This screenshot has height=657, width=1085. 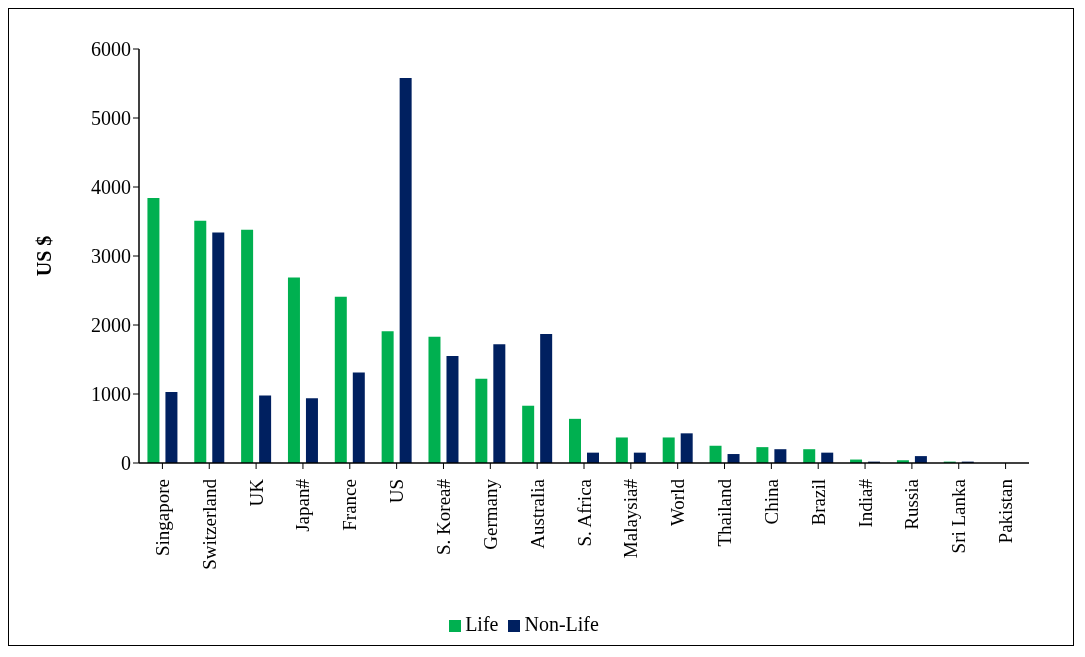 I want to click on x-tick-label: Russia, so click(x=912, y=504).